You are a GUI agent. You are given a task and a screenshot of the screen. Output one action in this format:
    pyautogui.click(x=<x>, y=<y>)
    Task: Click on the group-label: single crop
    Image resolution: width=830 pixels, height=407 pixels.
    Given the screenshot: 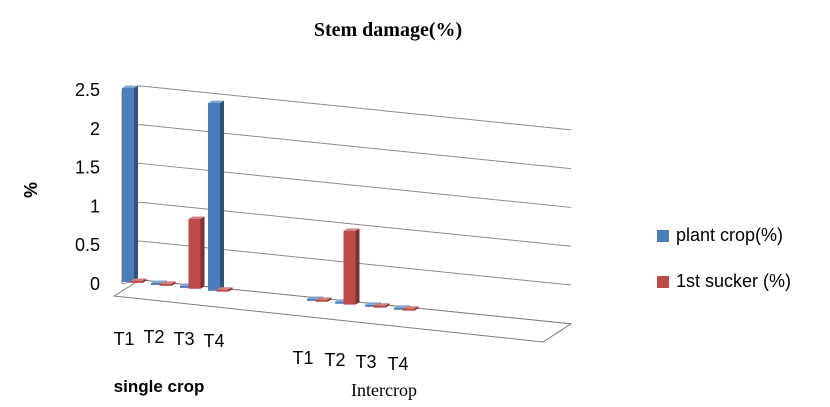 What is the action you would take?
    pyautogui.click(x=159, y=386)
    